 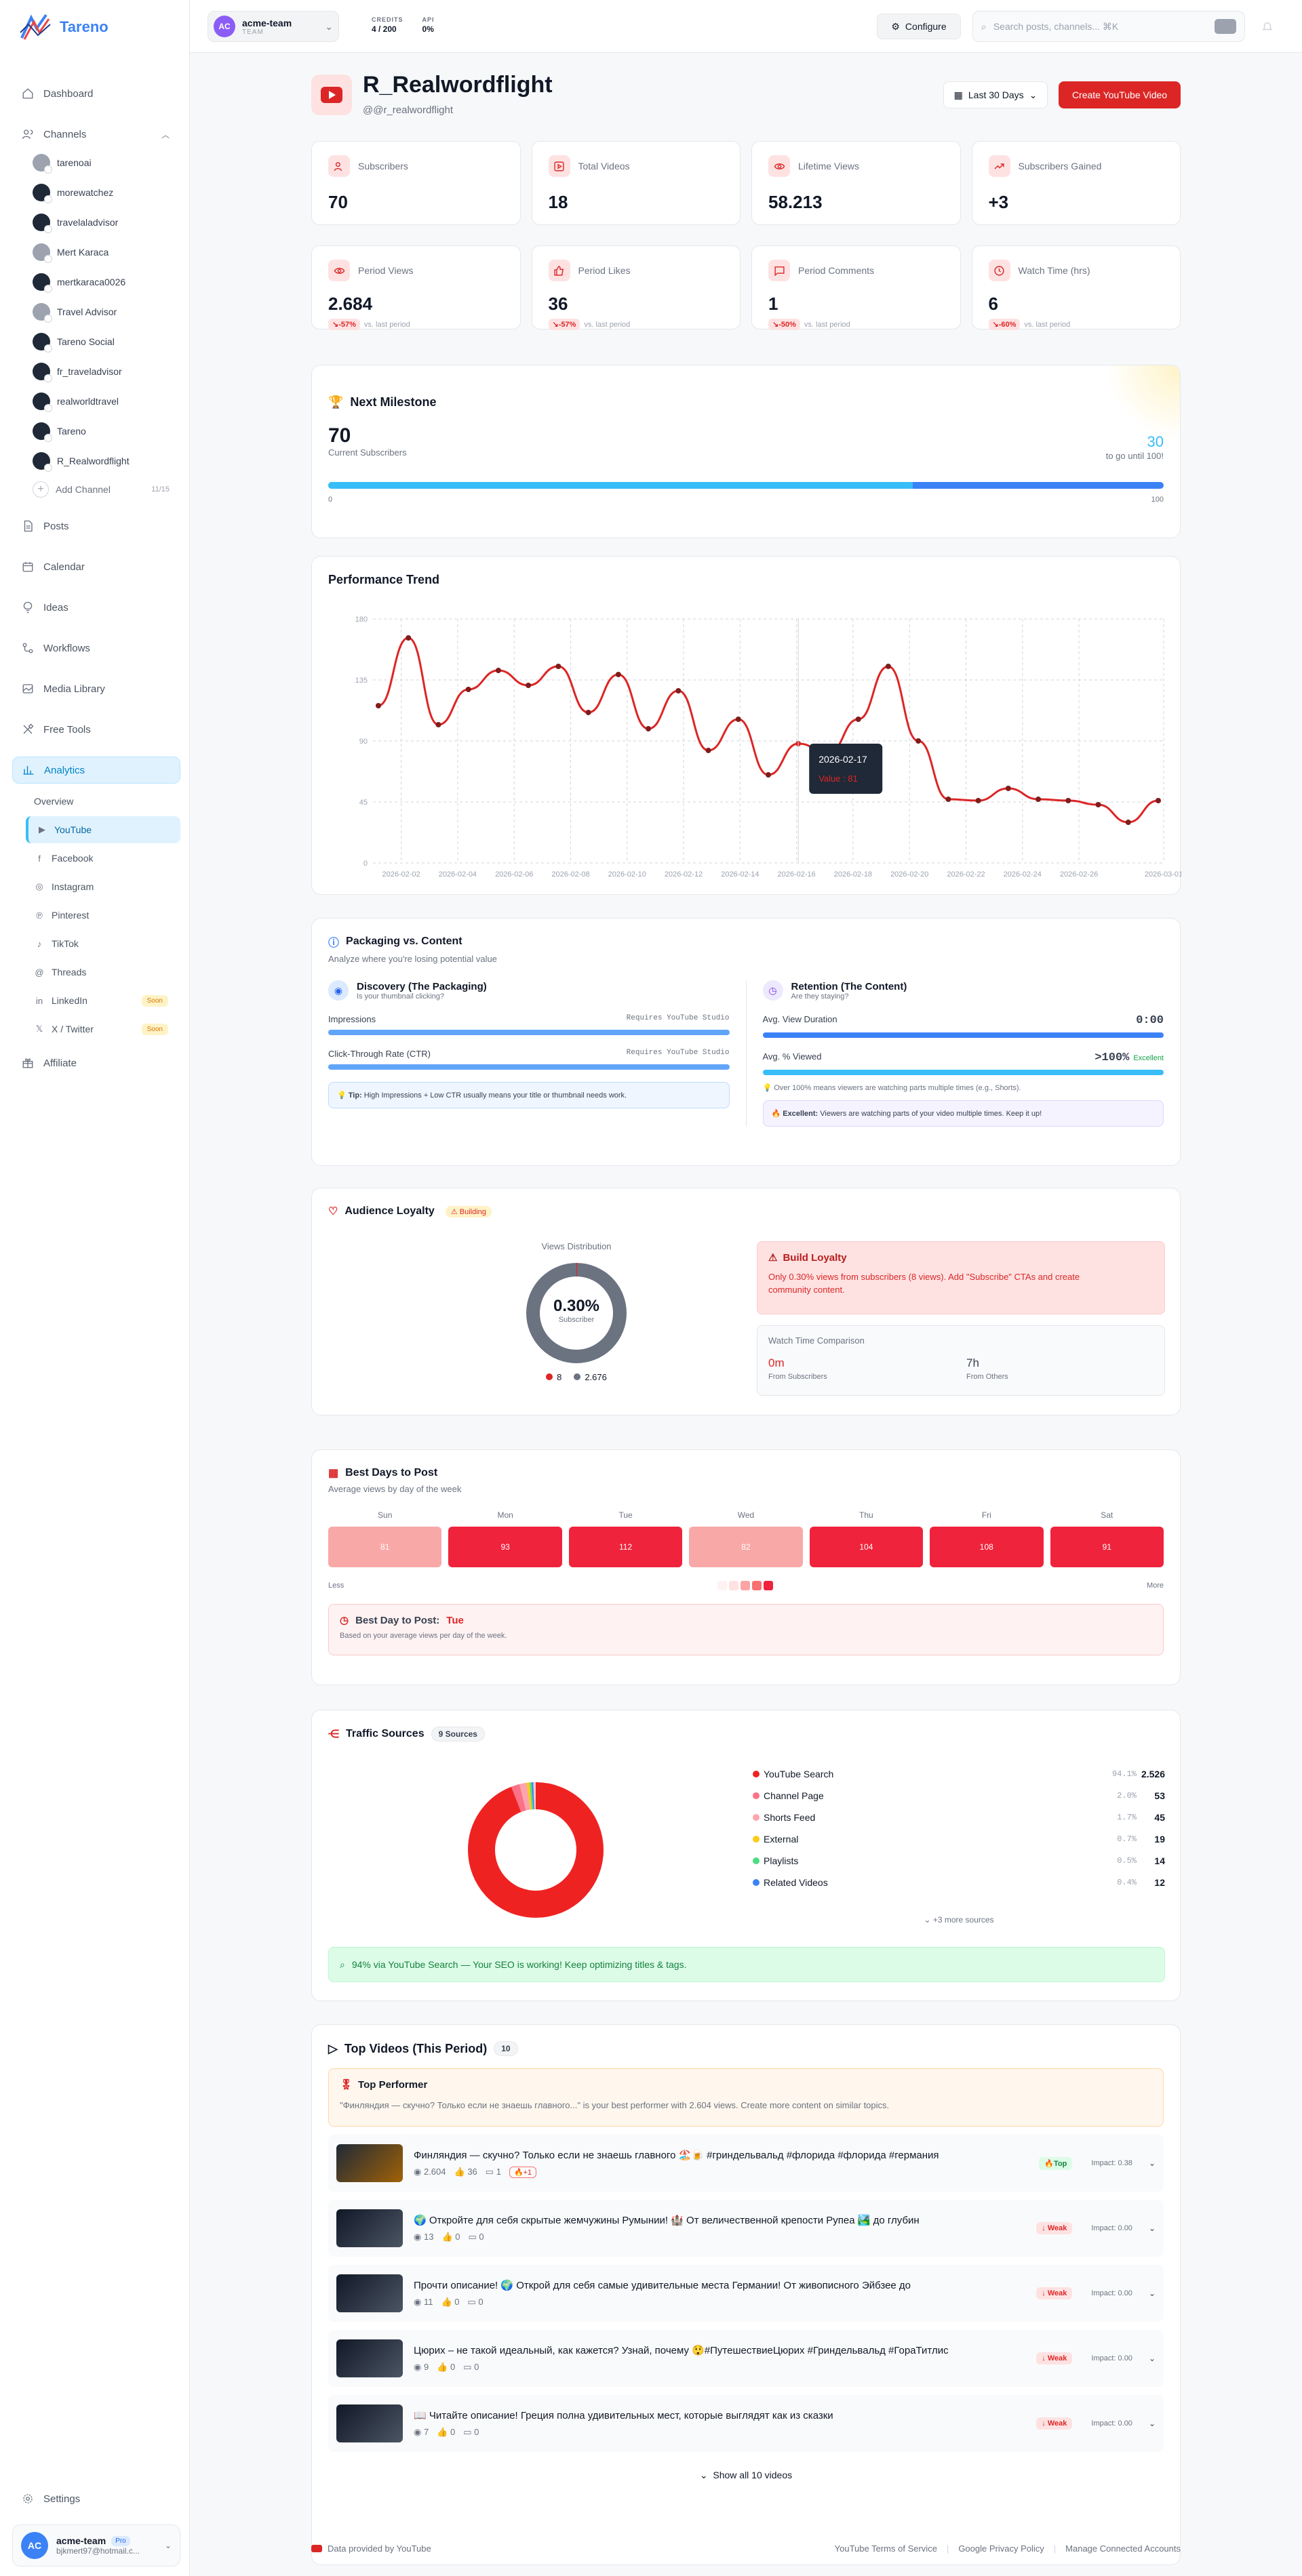 I want to click on traffic-slice-other, so click(x=536, y=1850).